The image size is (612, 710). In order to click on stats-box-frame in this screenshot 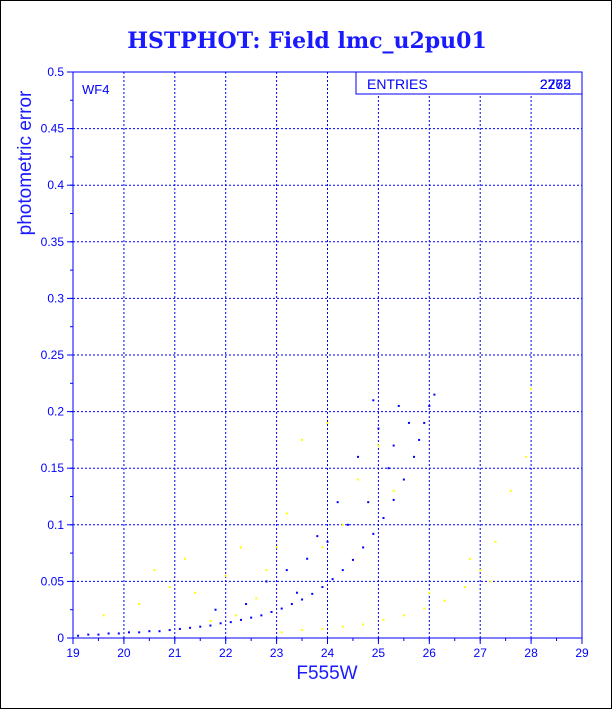, I will do `click(469, 83)`.